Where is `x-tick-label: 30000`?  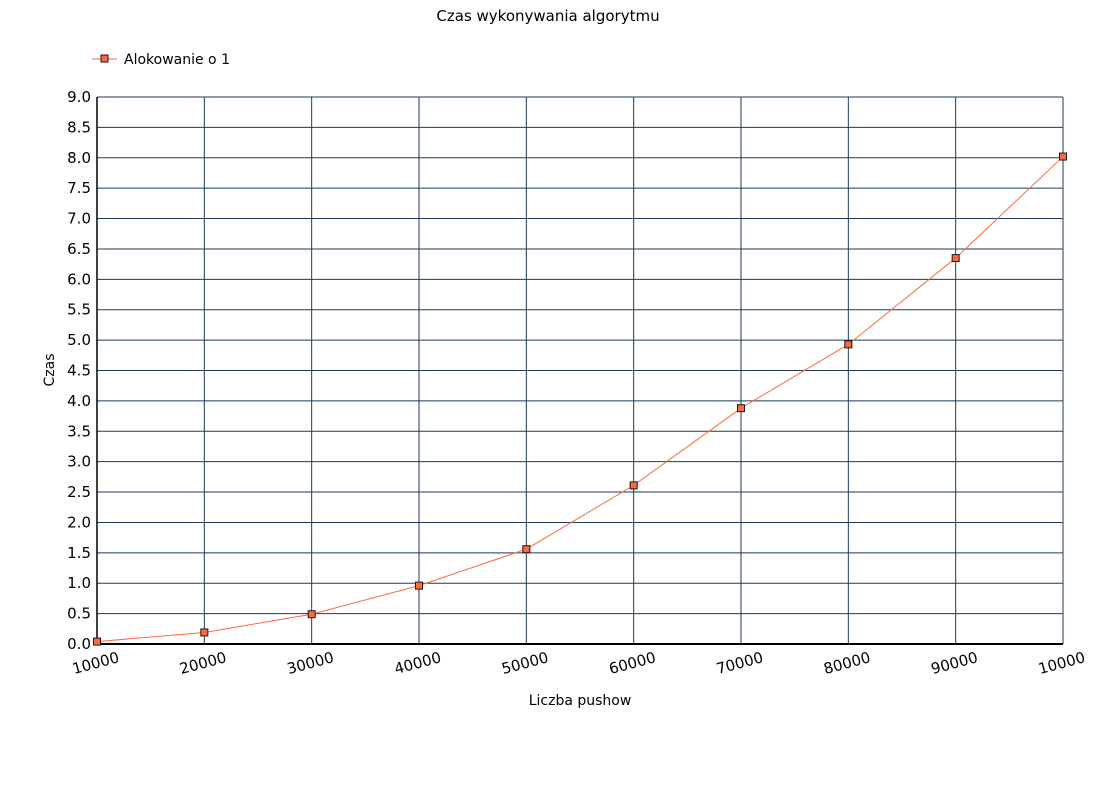
x-tick-label: 30000 is located at coordinates (310, 663).